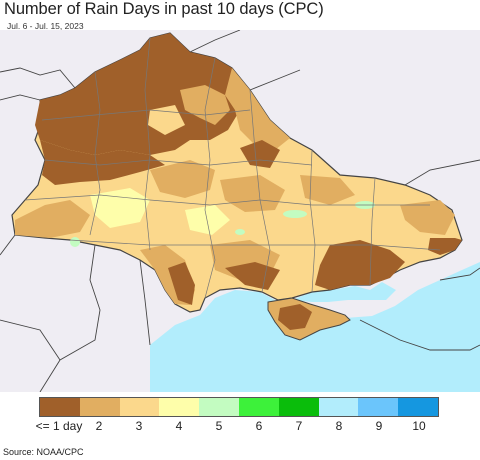 The image size is (480, 460). Describe the element at coordinates (379, 426) in the screenshot. I see `legend-label-9: 9` at that location.